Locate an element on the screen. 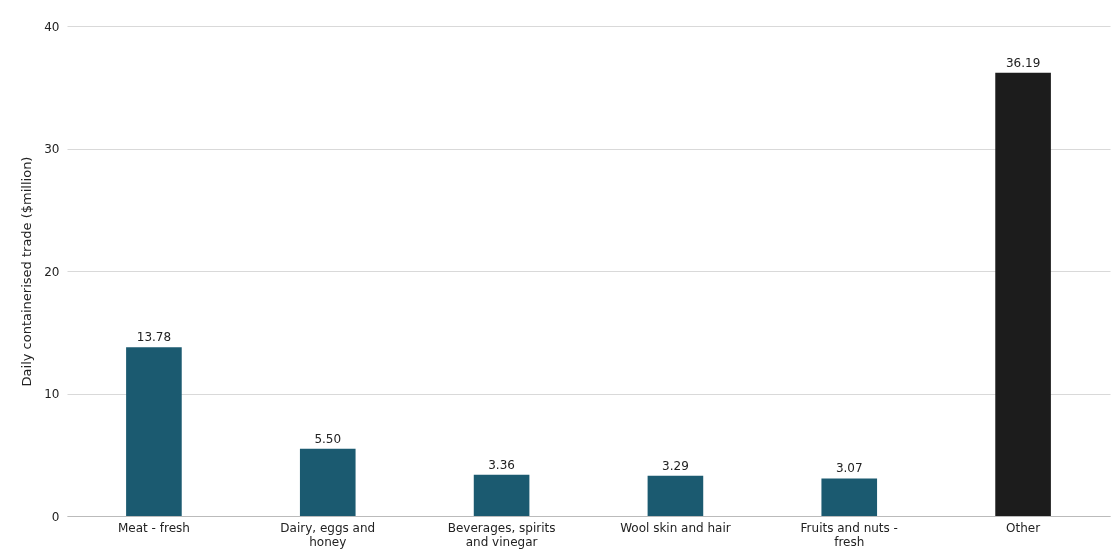 The image size is (1120, 553). y-axis-title: Daily containerised trade ($million) is located at coordinates (27, 271).